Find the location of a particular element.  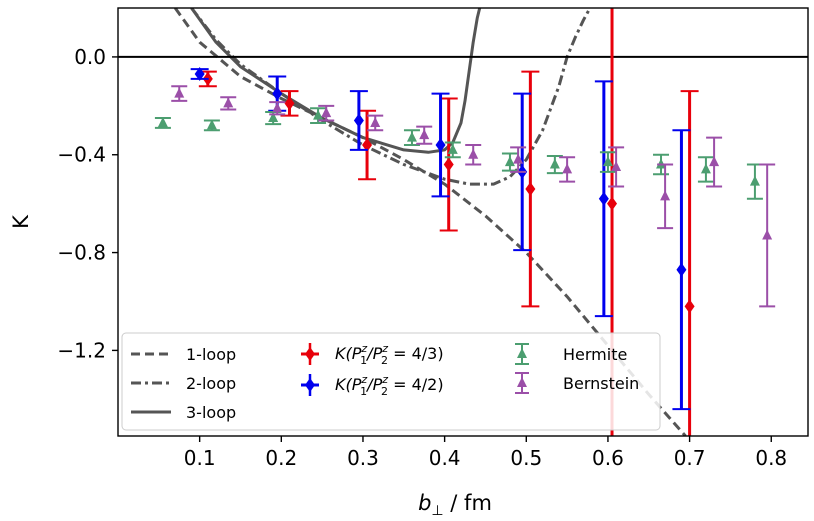

legend-3loop-label: 3-loop is located at coordinates (211, 412).